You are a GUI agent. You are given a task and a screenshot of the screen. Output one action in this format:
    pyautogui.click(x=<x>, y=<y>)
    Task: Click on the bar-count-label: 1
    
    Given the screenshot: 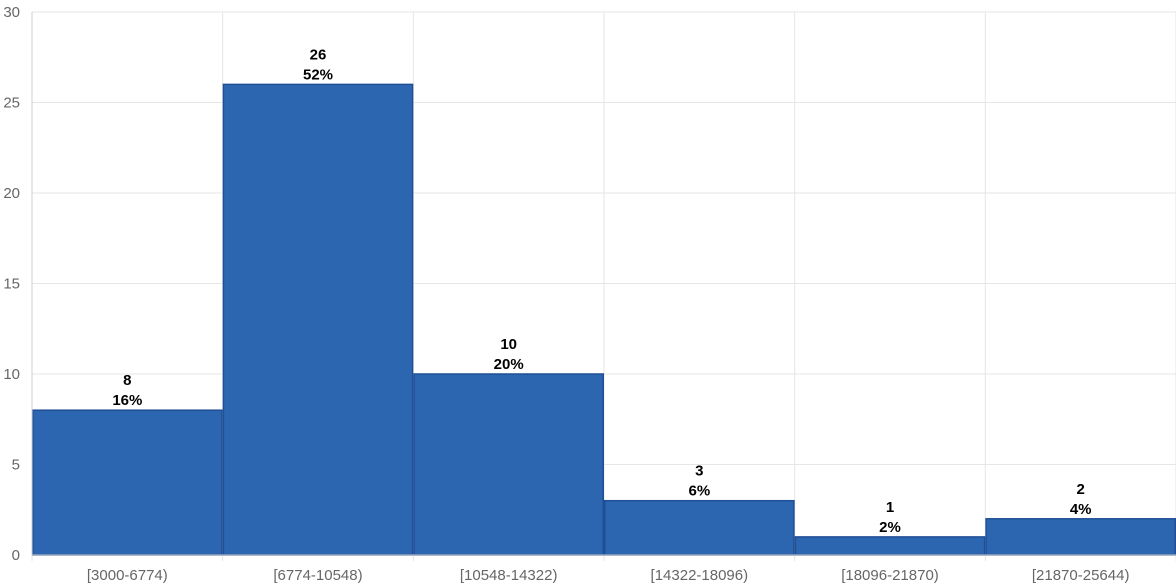 What is the action you would take?
    pyautogui.click(x=890, y=507)
    